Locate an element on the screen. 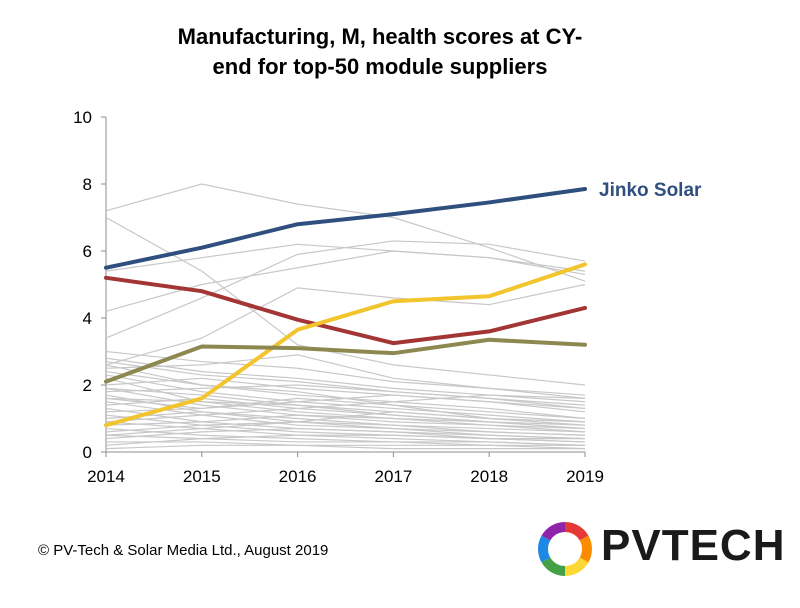 The image size is (800, 608). y-tick-label: 0 is located at coordinates (87, 452).